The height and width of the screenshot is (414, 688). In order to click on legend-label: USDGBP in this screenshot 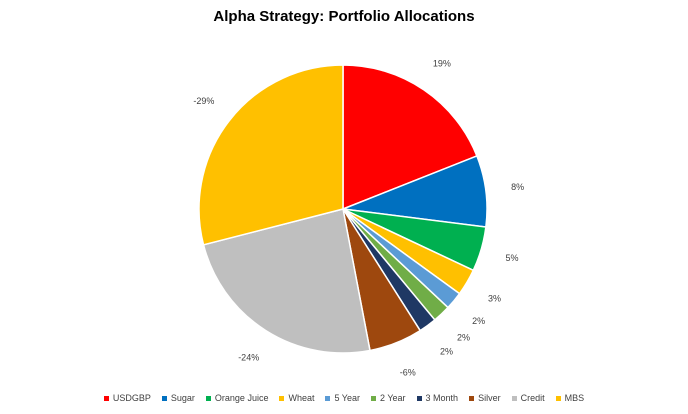, I will do `click(131, 398)`.